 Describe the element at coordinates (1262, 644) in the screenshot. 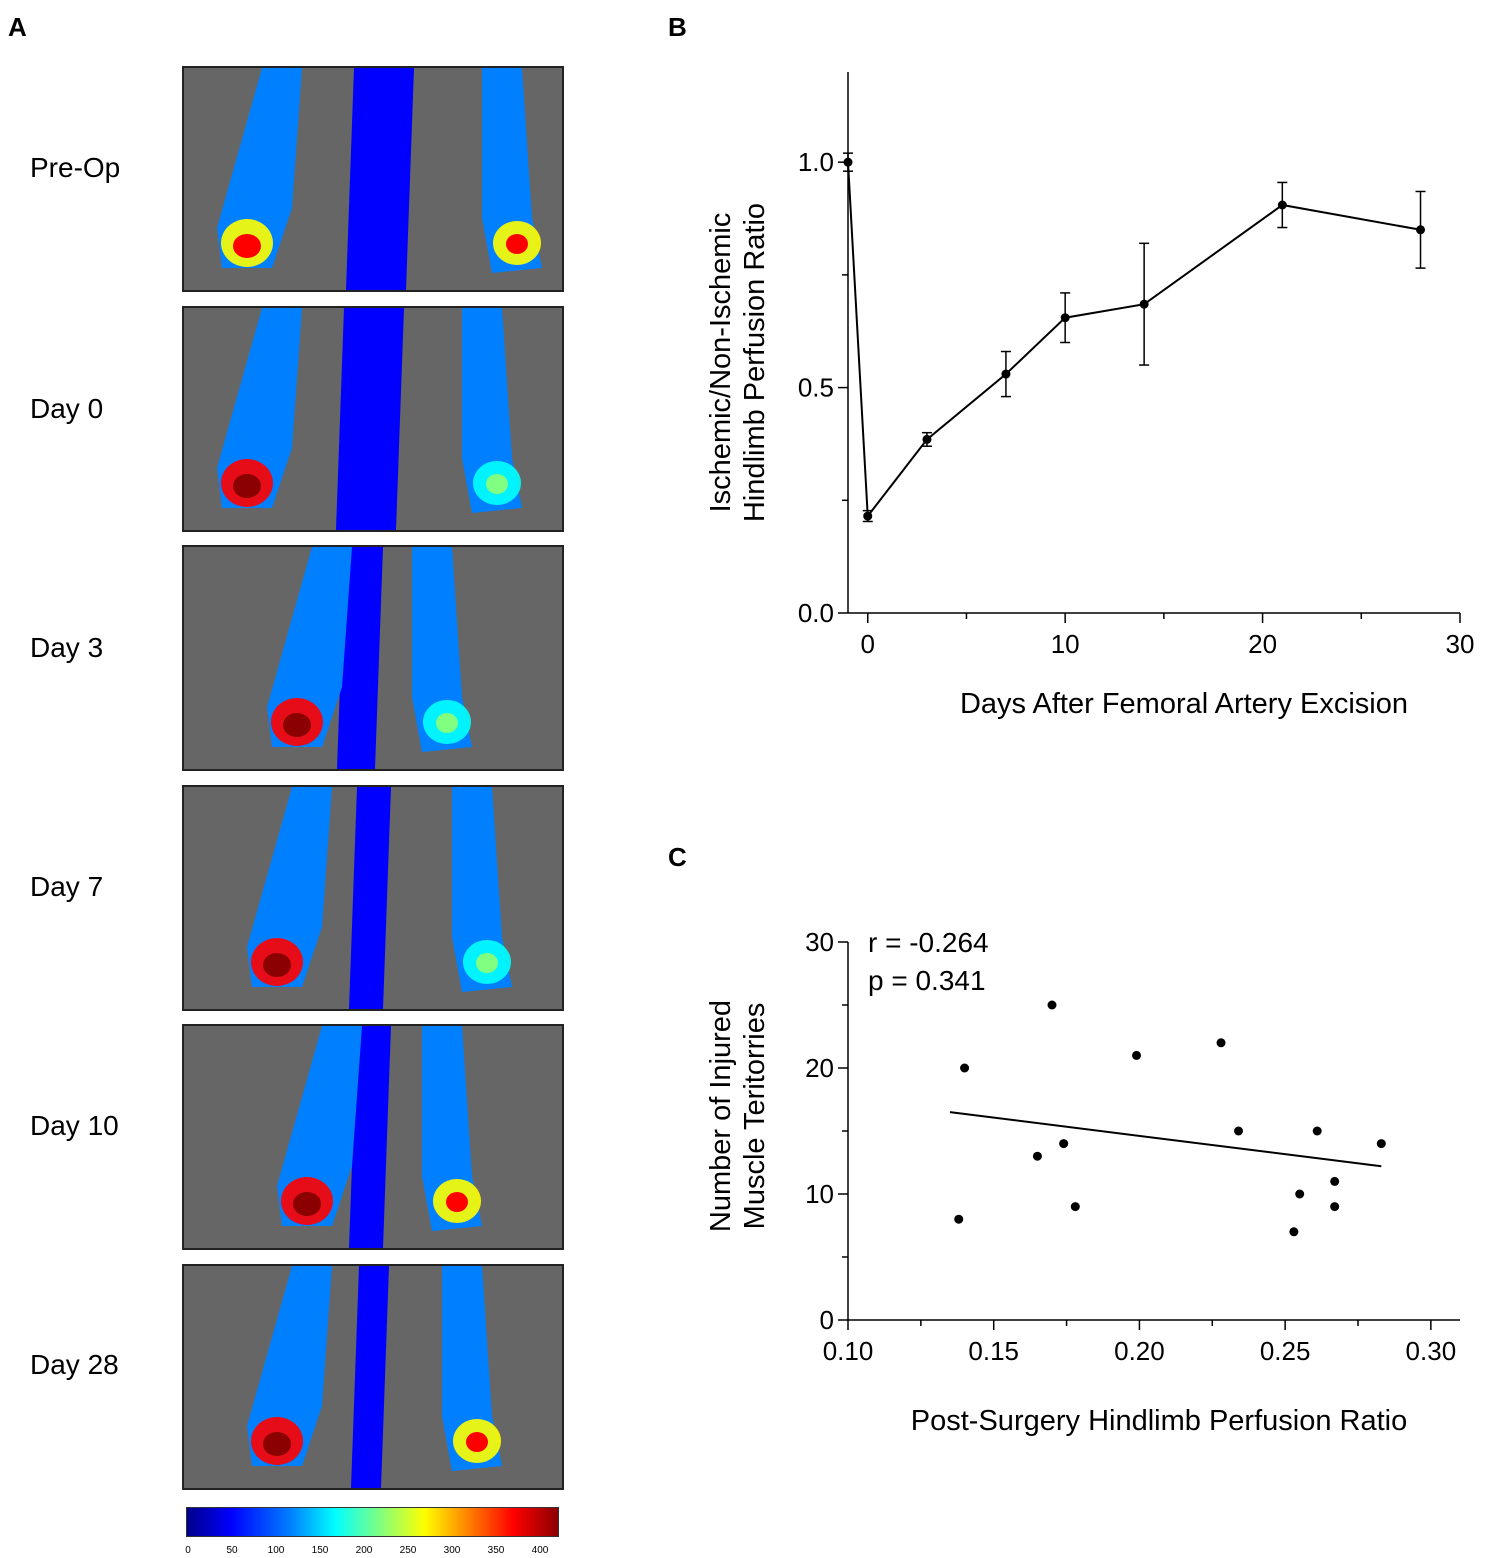

I see `x-tick-label: 20` at that location.